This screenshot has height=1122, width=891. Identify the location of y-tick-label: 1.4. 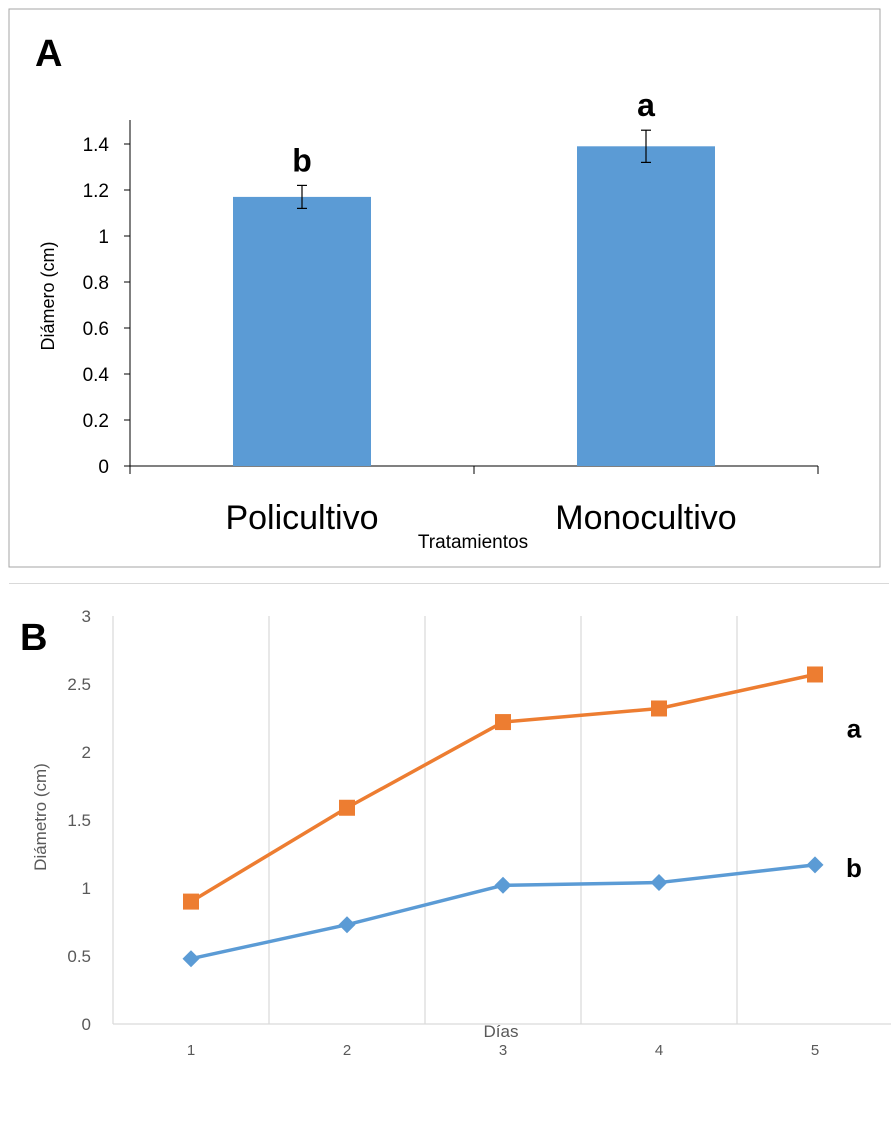
(96, 145).